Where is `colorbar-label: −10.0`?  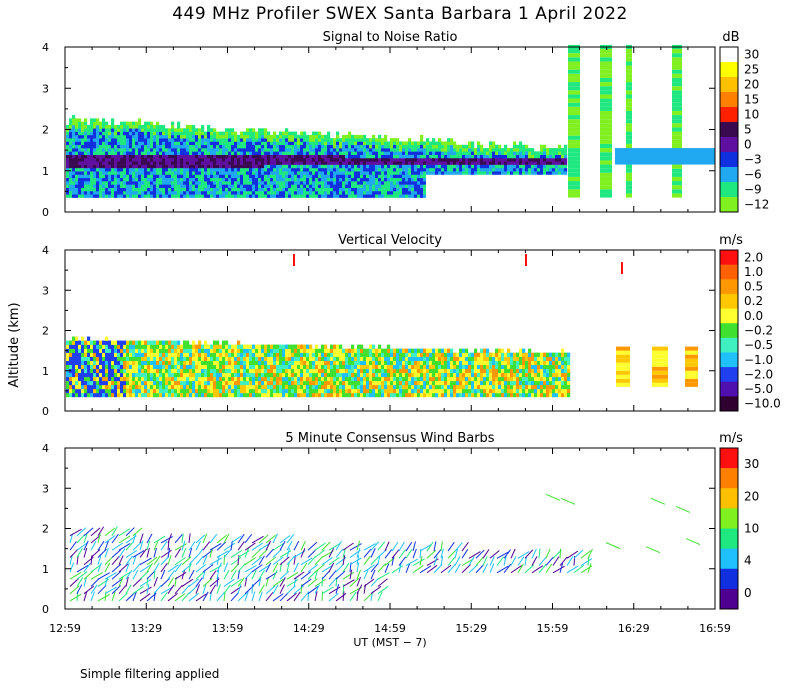 colorbar-label: −10.0 is located at coordinates (762, 404).